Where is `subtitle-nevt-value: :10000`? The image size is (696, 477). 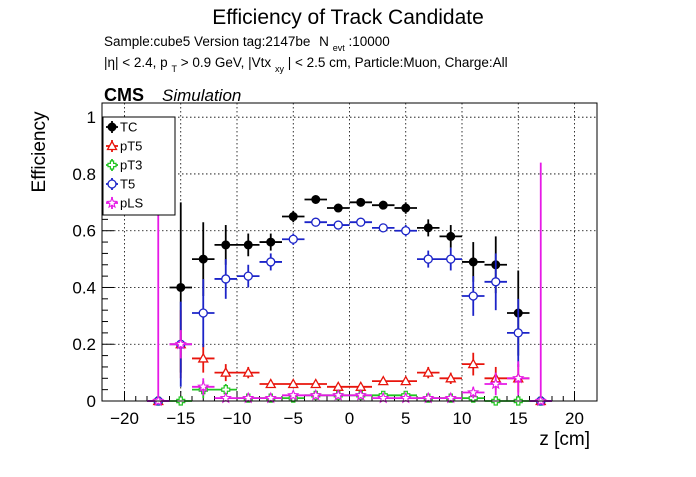 subtitle-nevt-value: :10000 is located at coordinates (368, 41).